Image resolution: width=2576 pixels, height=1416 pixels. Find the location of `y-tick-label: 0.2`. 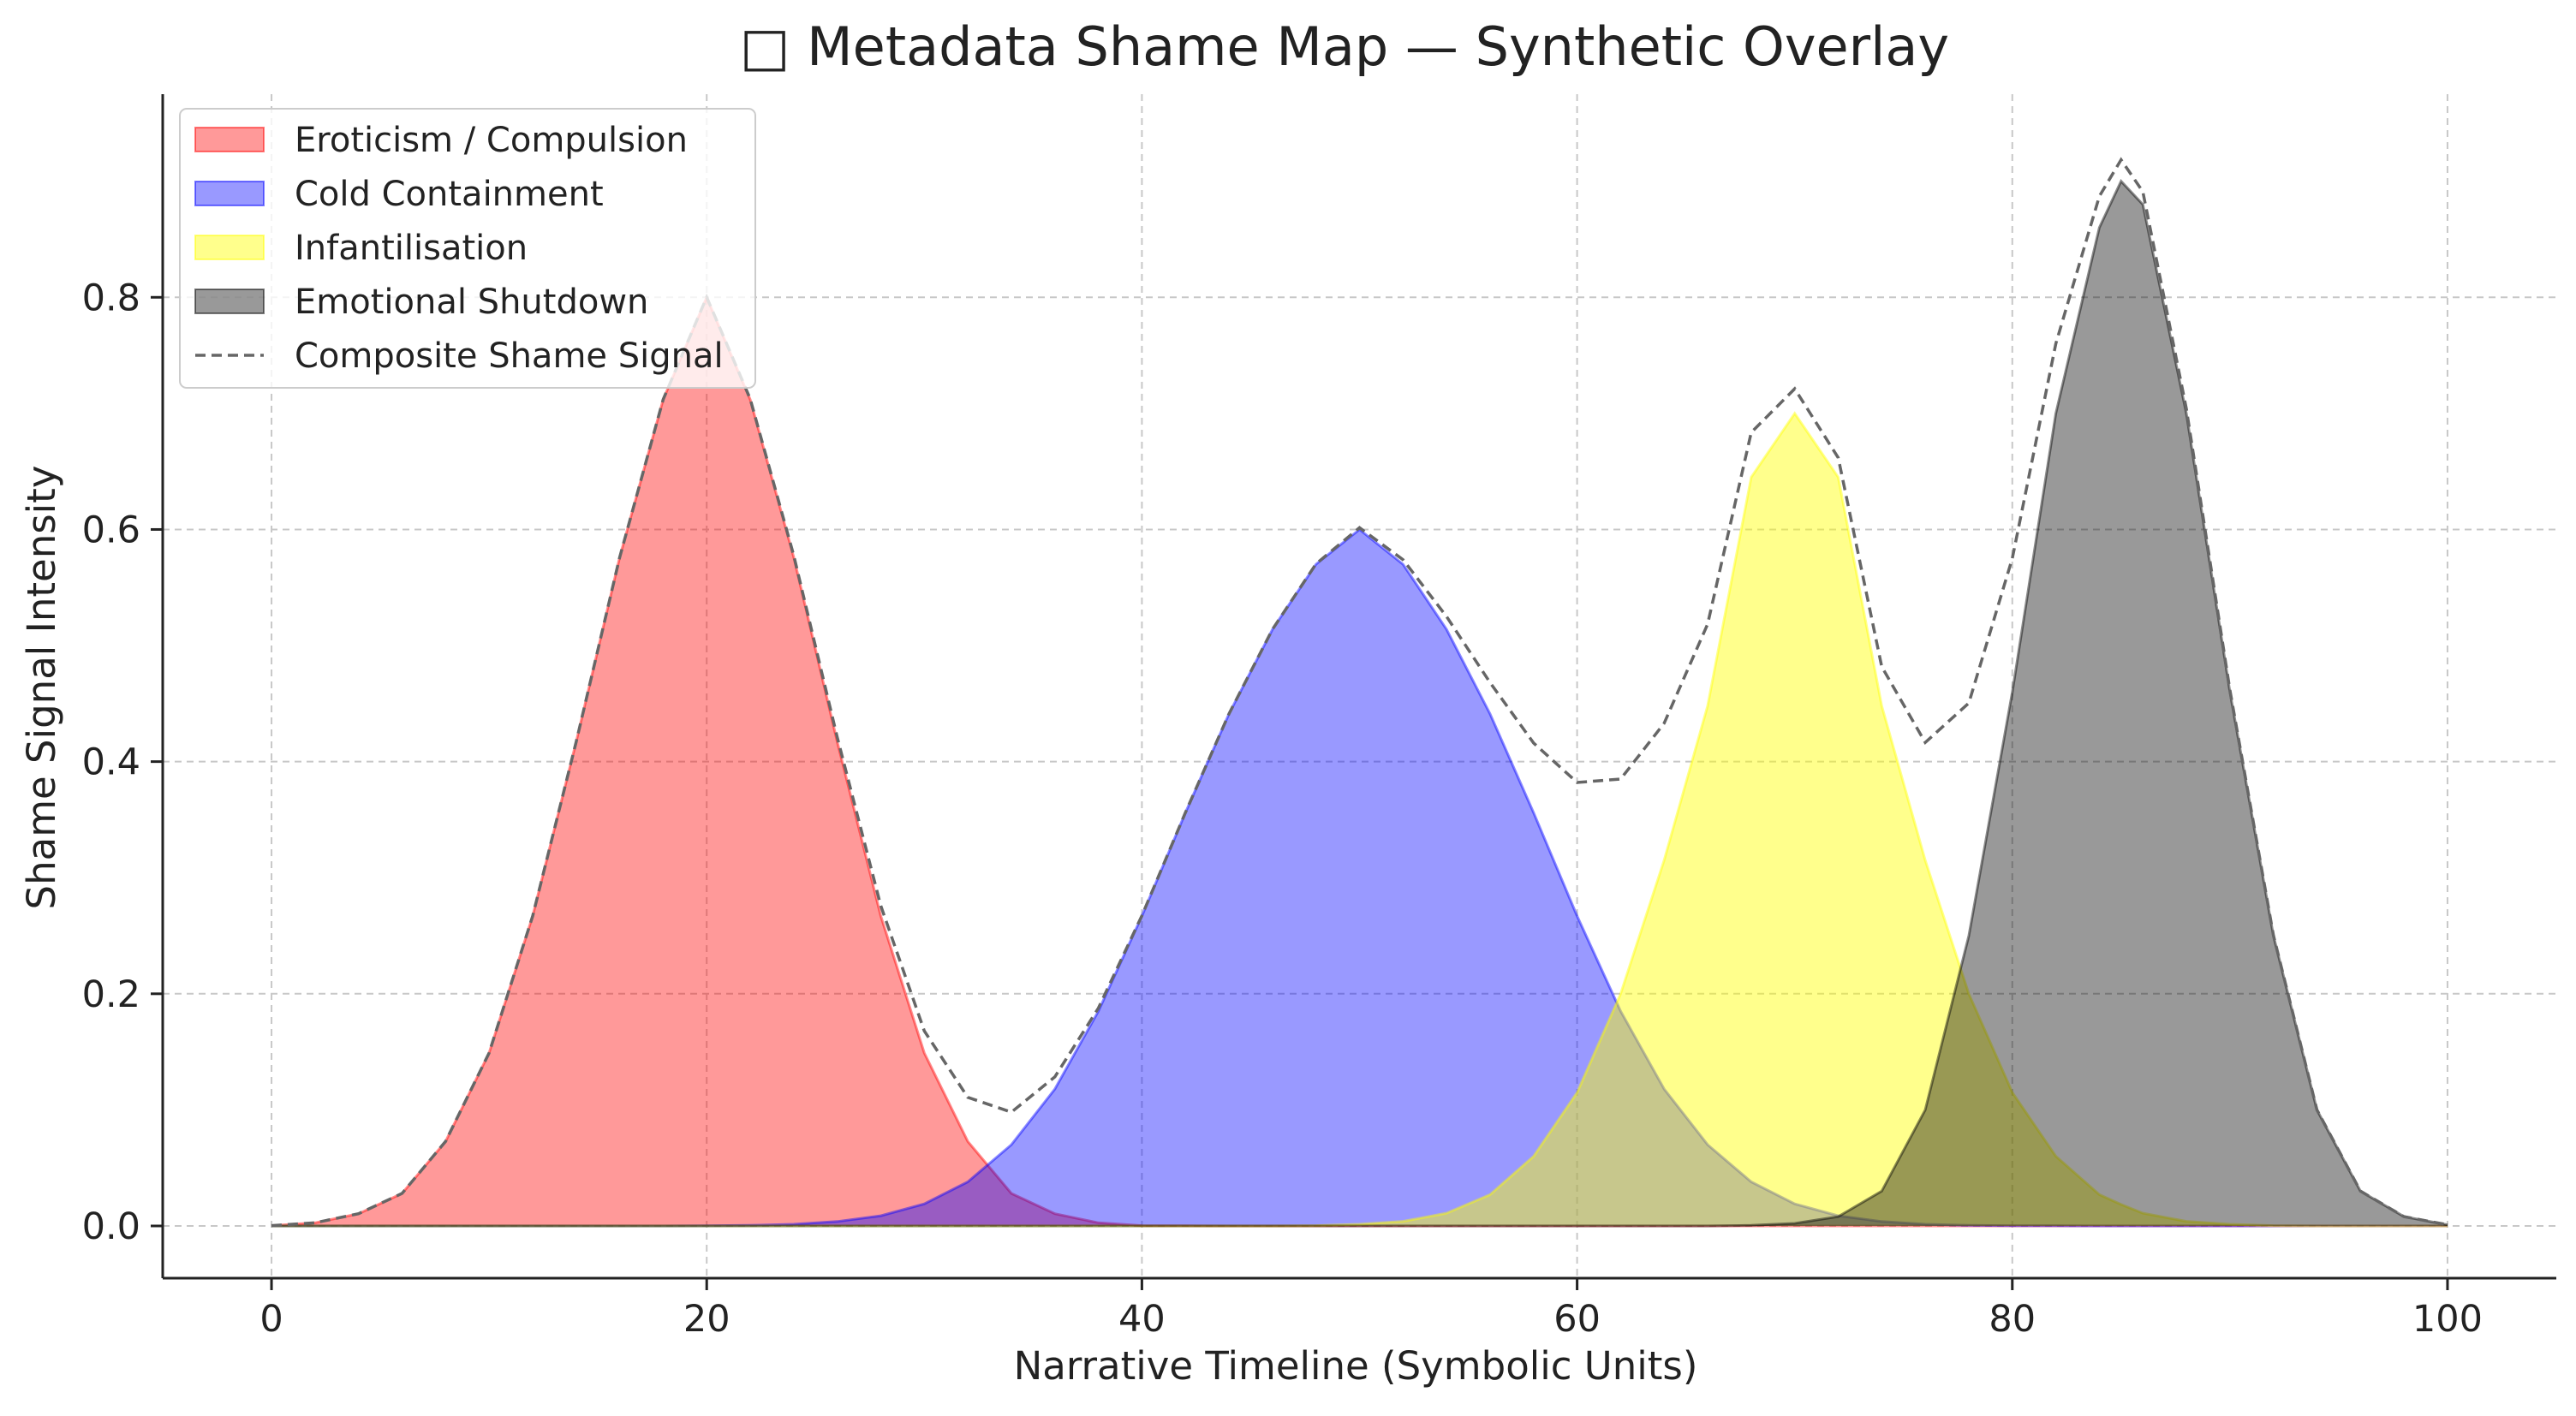

y-tick-label: 0.2 is located at coordinates (111, 994).